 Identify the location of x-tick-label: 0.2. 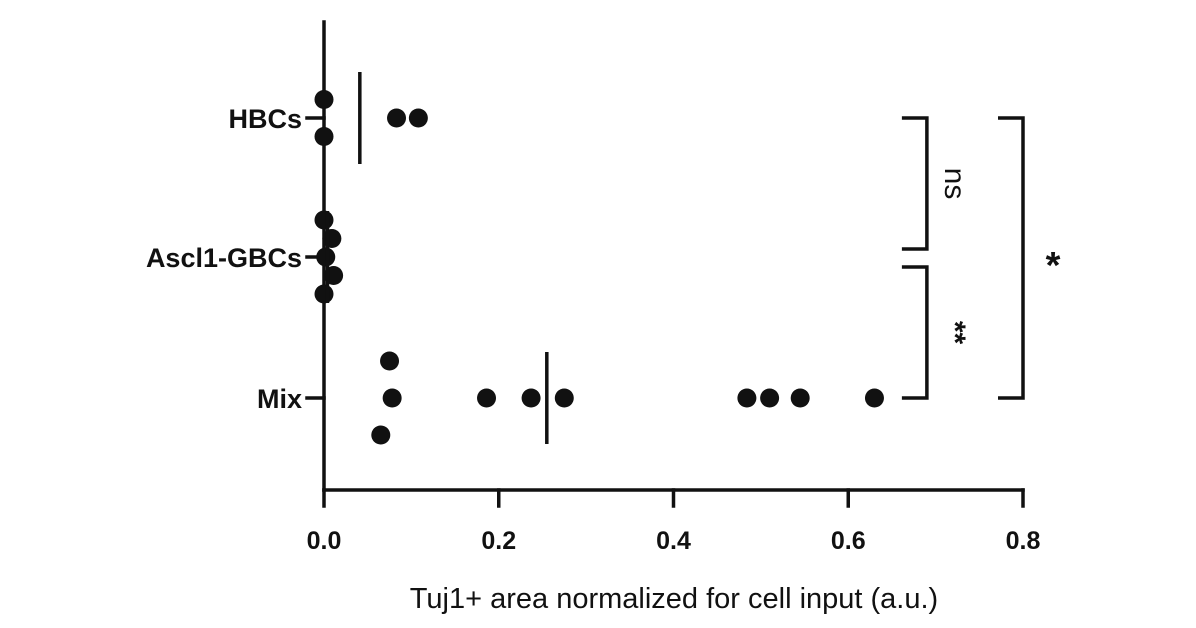
(498, 541).